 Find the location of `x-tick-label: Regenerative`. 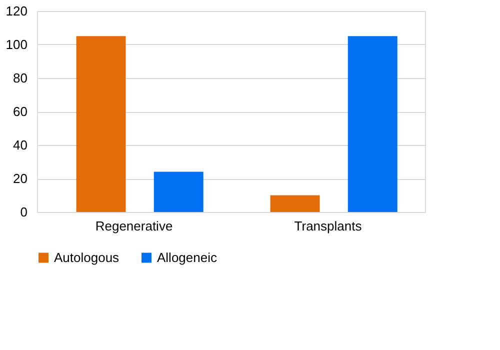

x-tick-label: Regenerative is located at coordinates (134, 226).